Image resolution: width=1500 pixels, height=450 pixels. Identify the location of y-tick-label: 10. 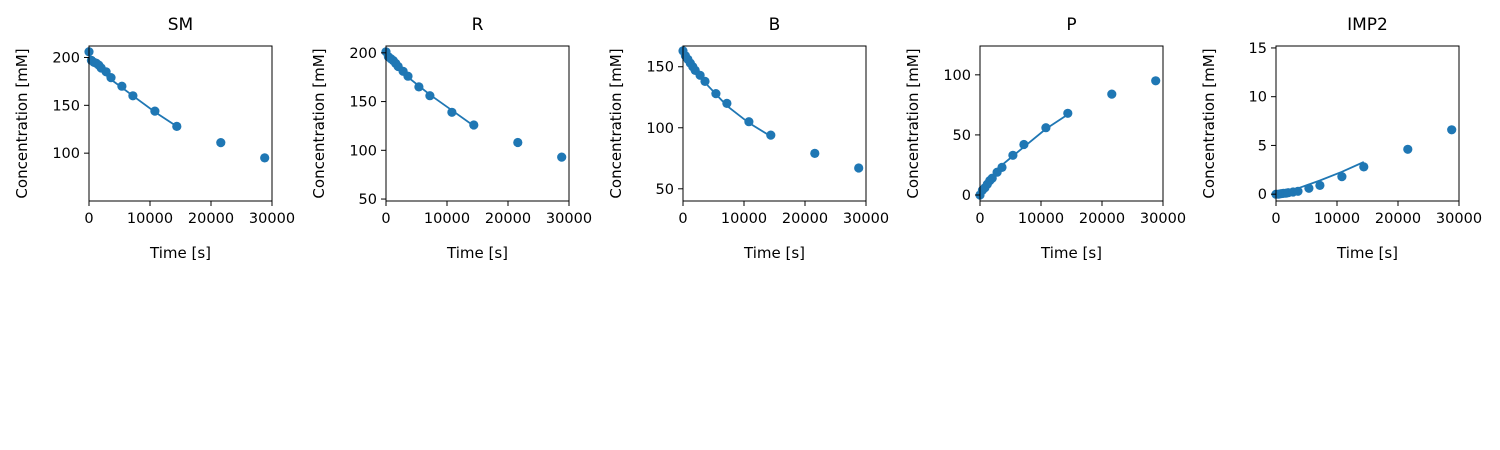
(1258, 98).